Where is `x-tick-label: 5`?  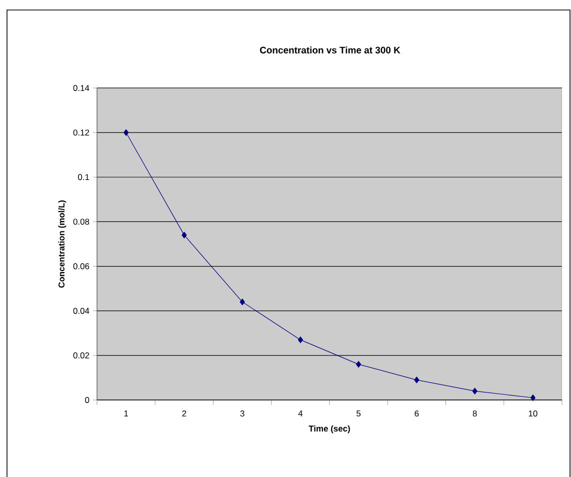 x-tick-label: 5 is located at coordinates (358, 413).